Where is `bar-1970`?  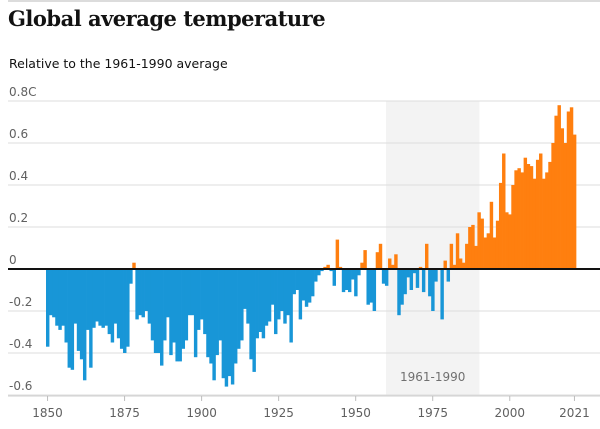
bar-1970 is located at coordinates (417, 278).